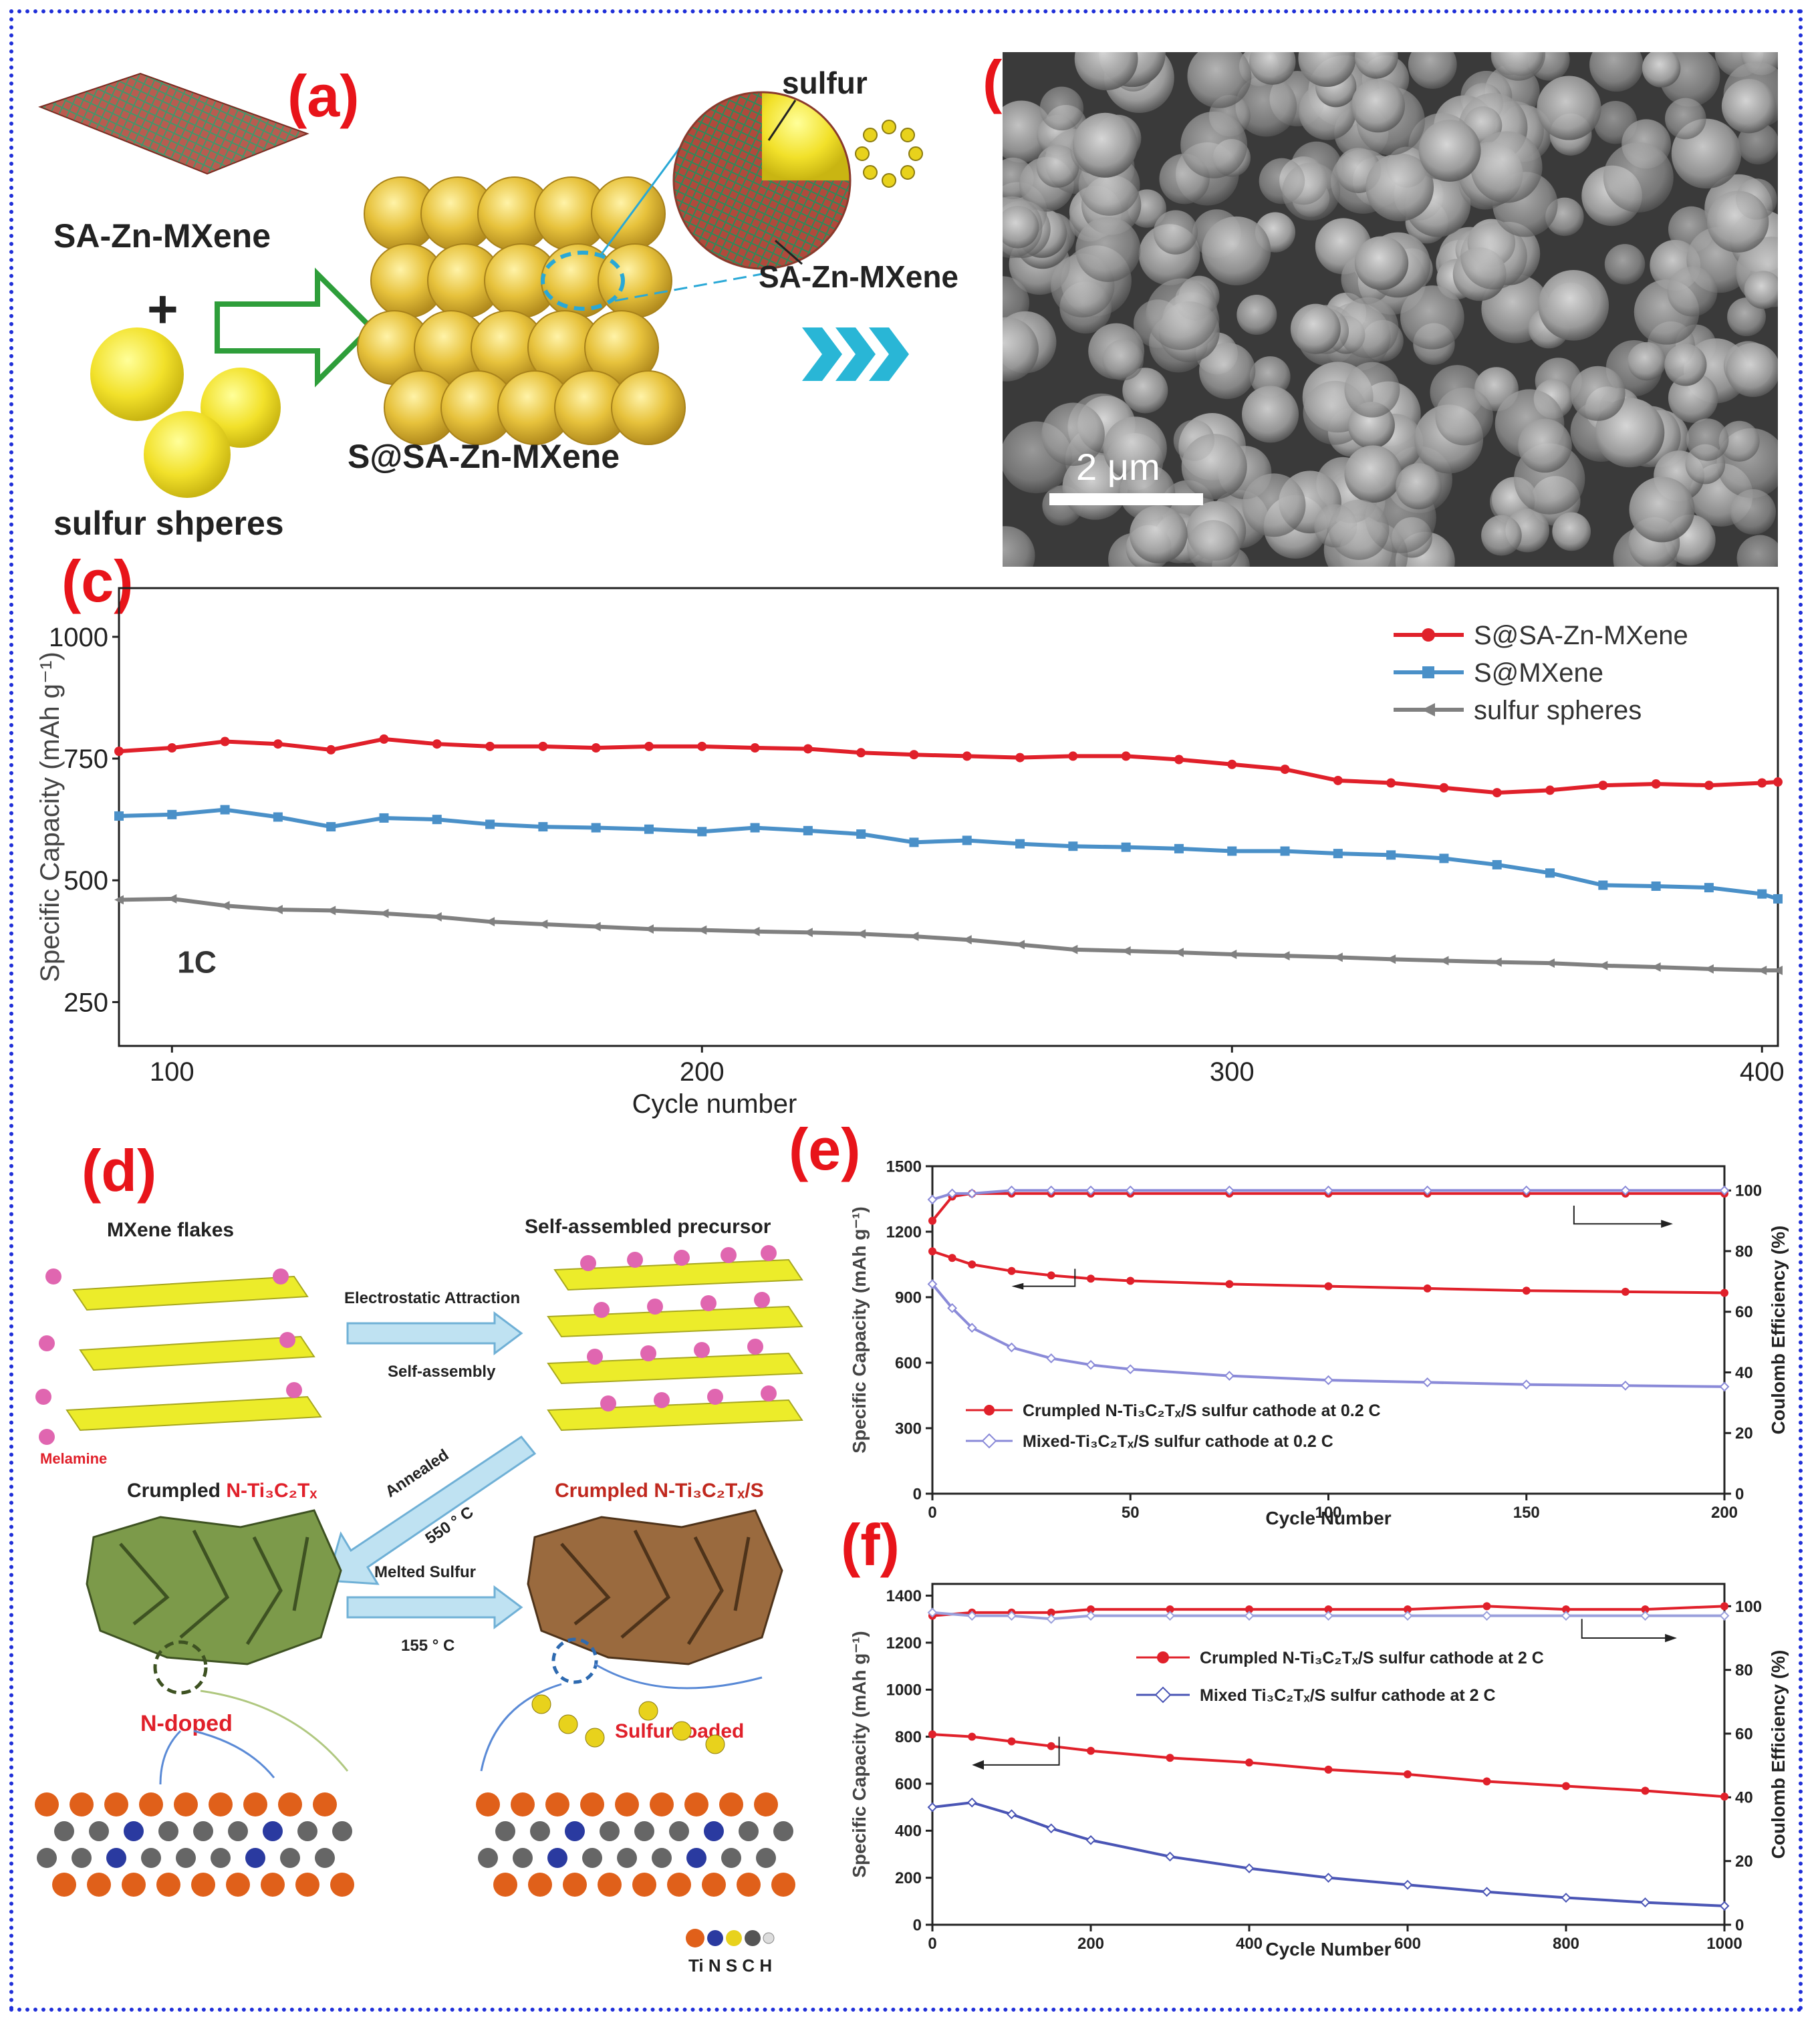 The width and height of the screenshot is (1820, 2025). What do you see at coordinates (904, 1643) in the screenshot?
I see `y-tick-label: 1200` at bounding box center [904, 1643].